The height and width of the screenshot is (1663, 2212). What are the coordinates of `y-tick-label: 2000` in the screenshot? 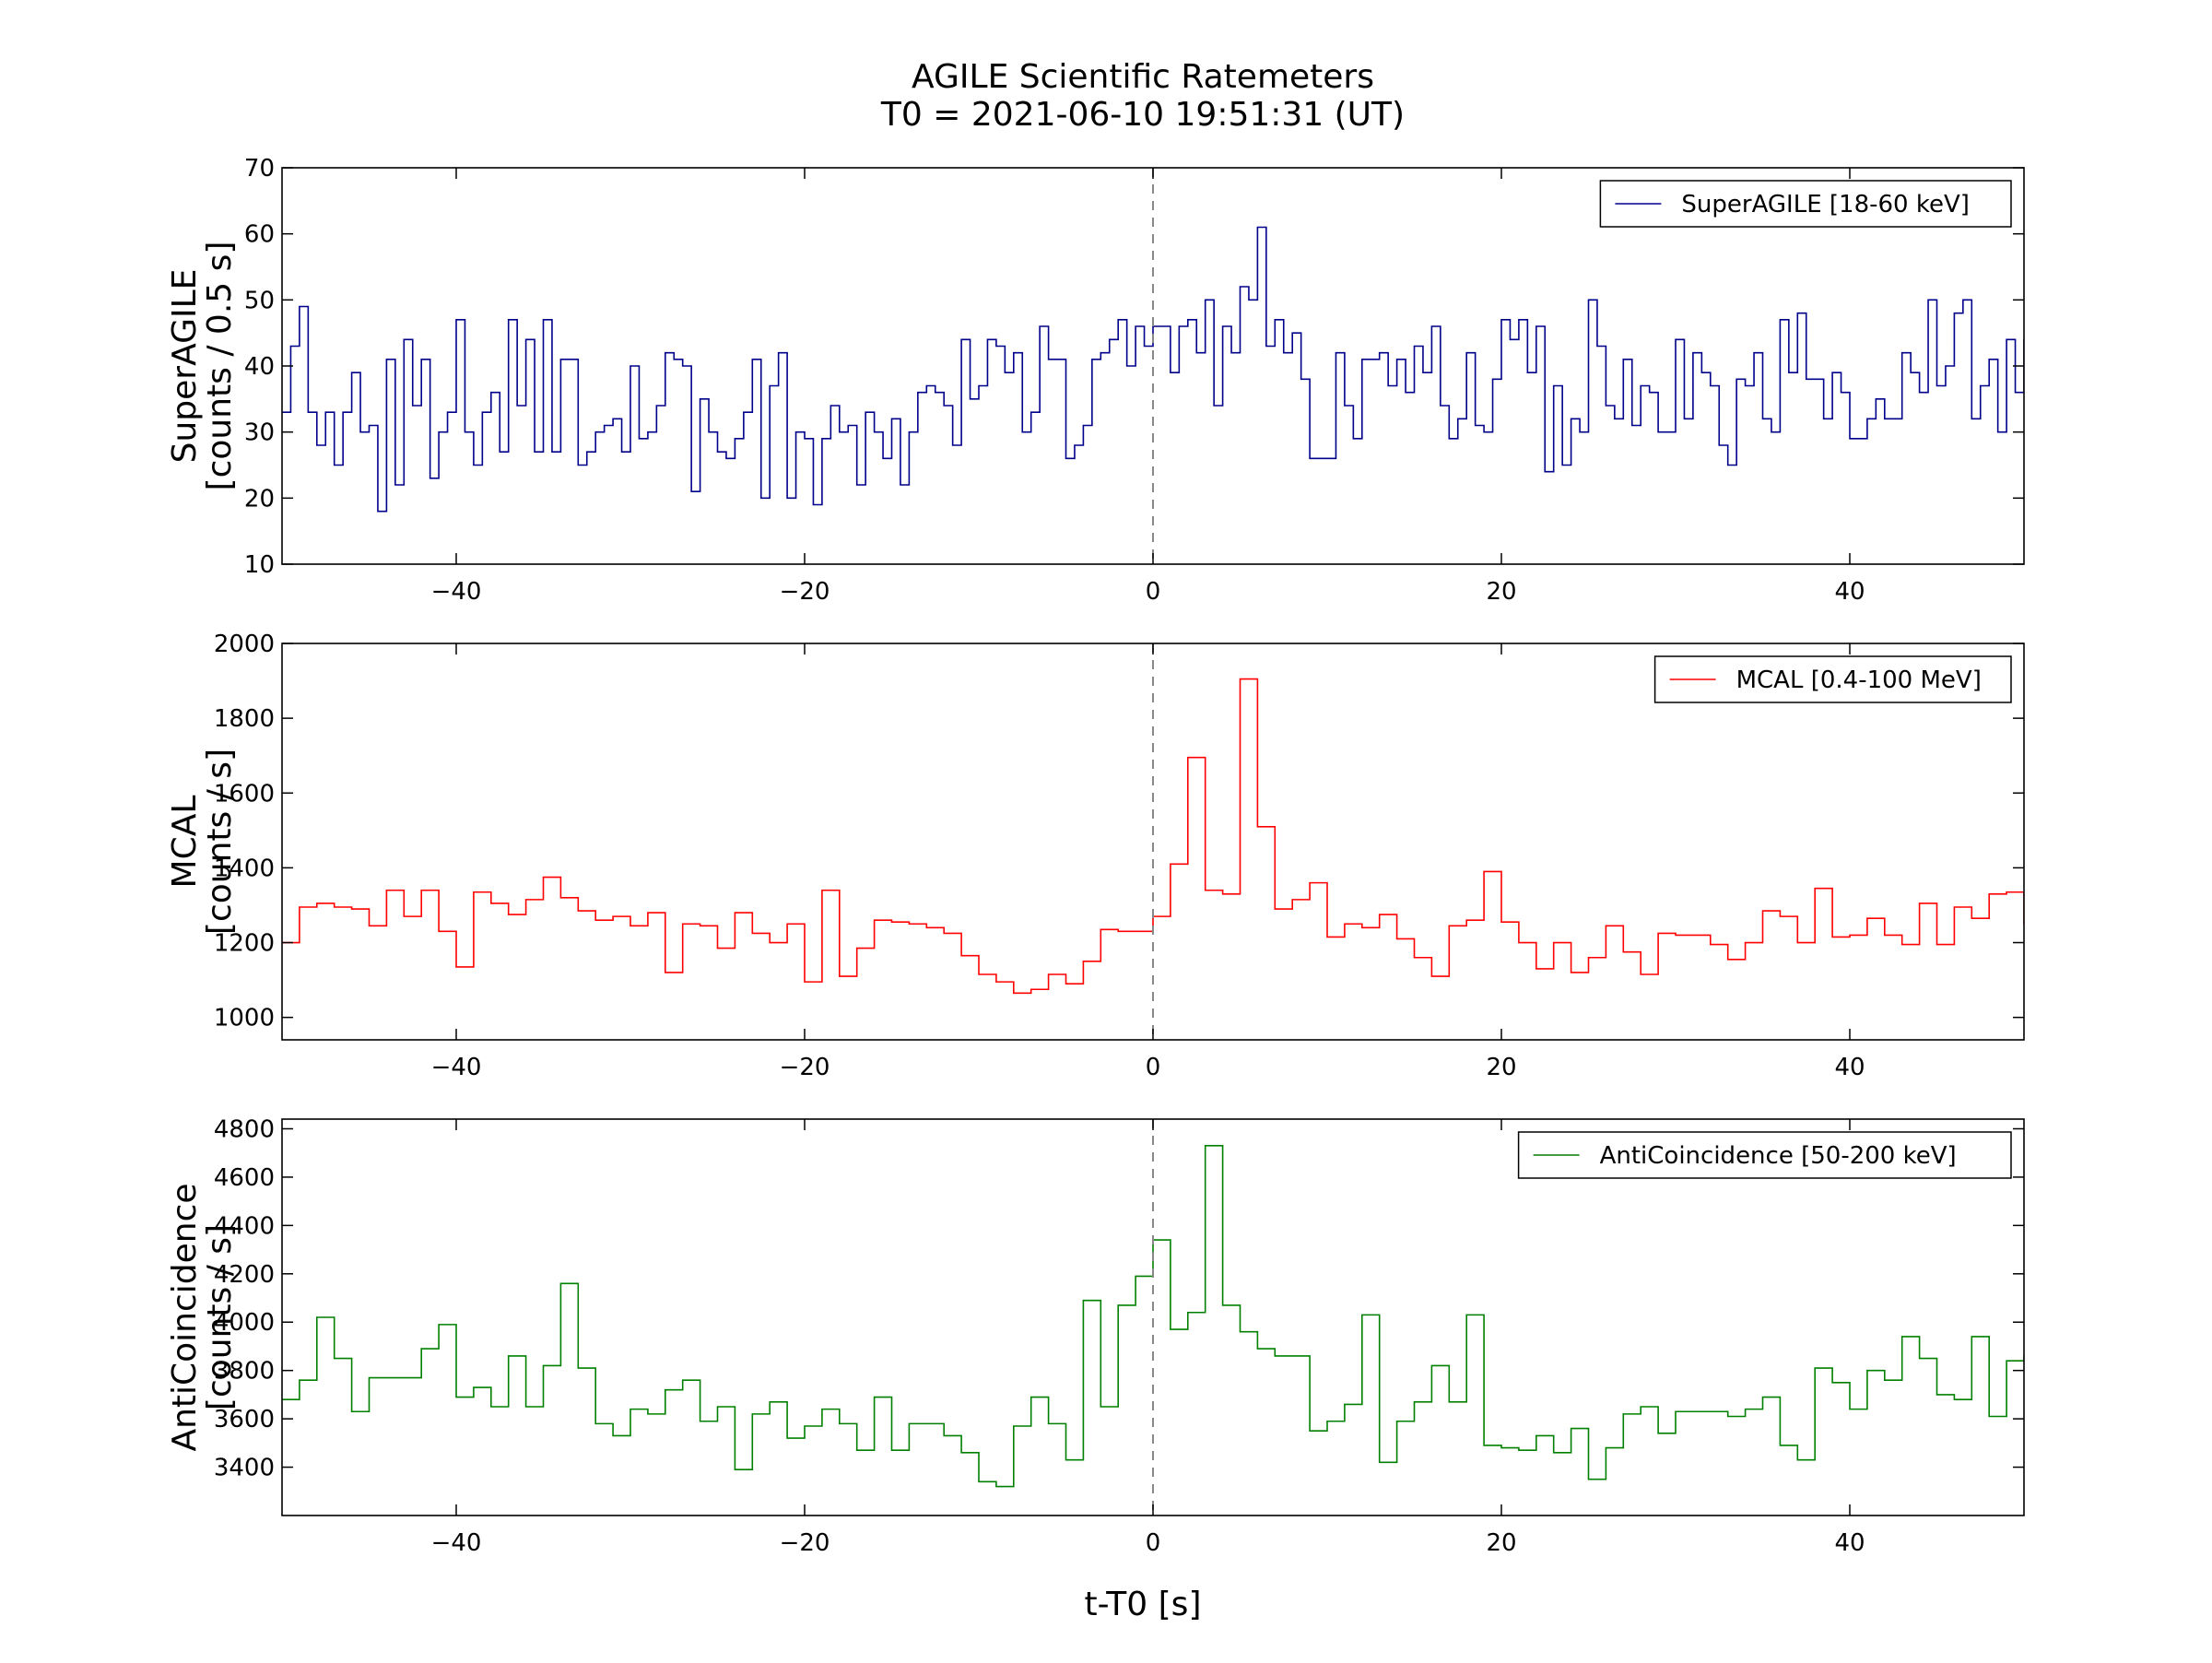 It's located at (244, 644).